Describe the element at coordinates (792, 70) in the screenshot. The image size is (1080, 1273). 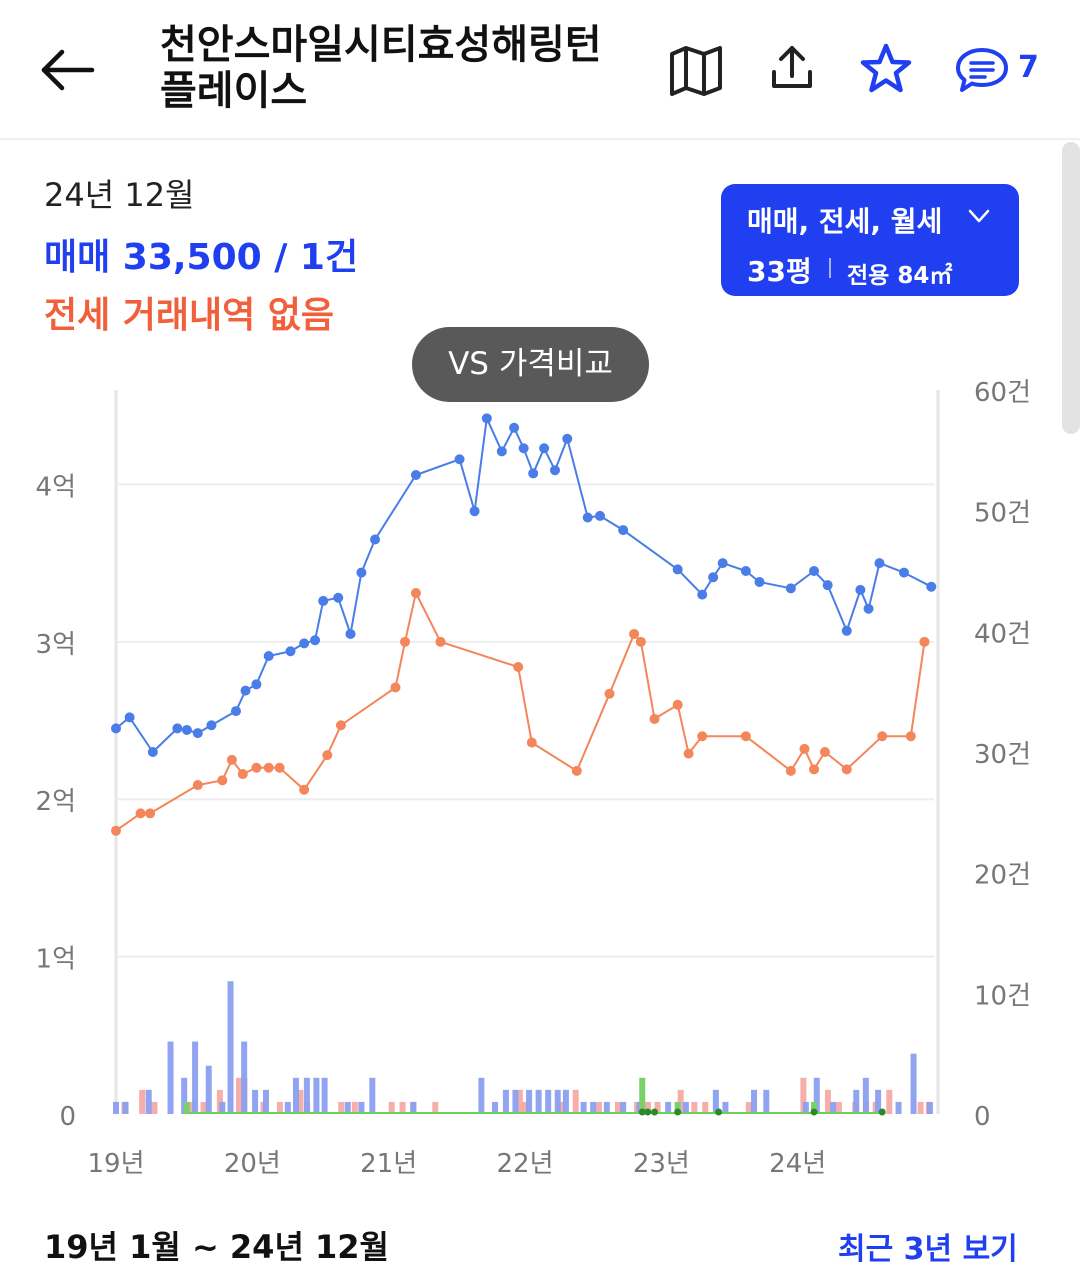
I see `share-button` at that location.